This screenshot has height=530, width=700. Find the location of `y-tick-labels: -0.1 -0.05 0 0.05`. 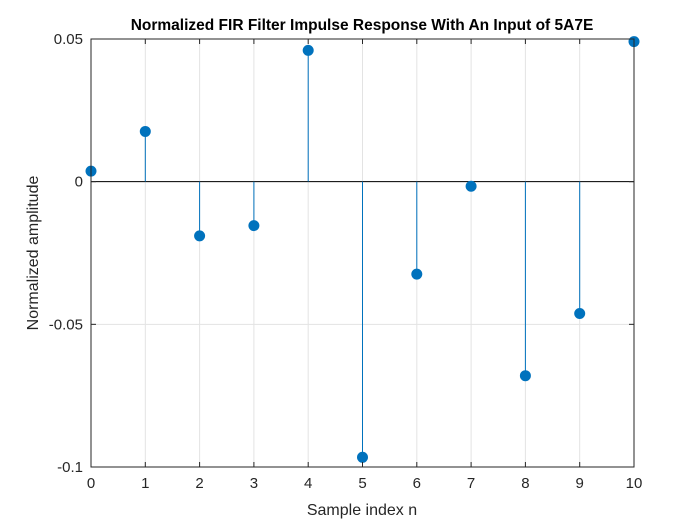

y-tick-labels: -0.1 -0.05 0 0.05 is located at coordinates (66, 253).